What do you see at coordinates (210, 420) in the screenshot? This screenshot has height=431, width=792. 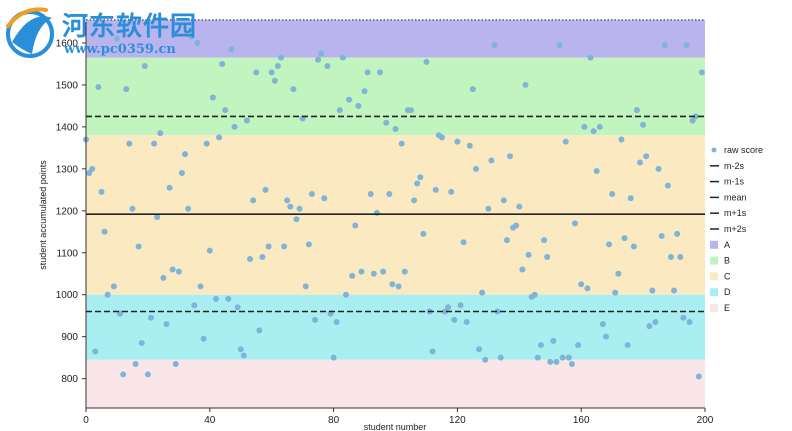 I see `x-tick-label: 40` at bounding box center [210, 420].